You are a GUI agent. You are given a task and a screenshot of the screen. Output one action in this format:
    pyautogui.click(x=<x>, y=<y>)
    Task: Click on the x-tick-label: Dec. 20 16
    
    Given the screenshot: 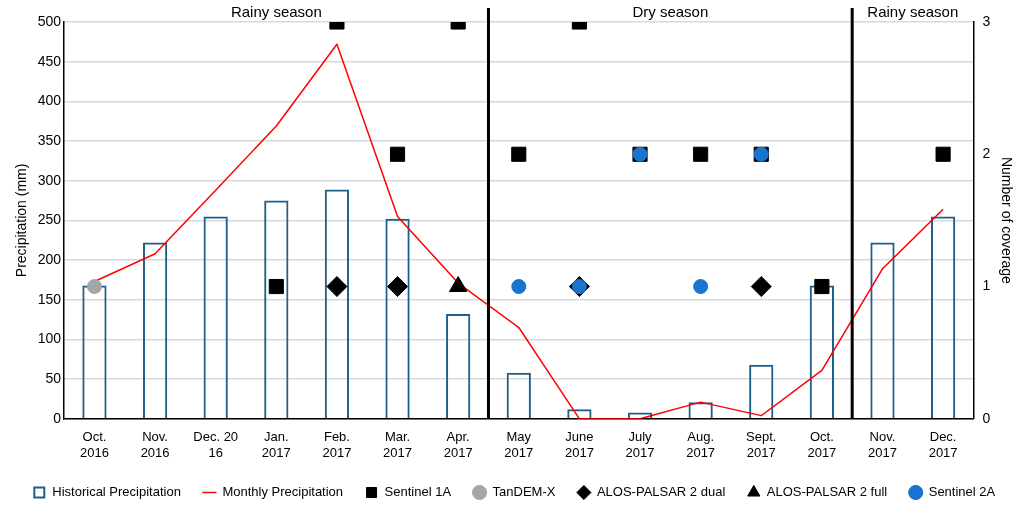 What is the action you would take?
    pyautogui.click(x=216, y=444)
    